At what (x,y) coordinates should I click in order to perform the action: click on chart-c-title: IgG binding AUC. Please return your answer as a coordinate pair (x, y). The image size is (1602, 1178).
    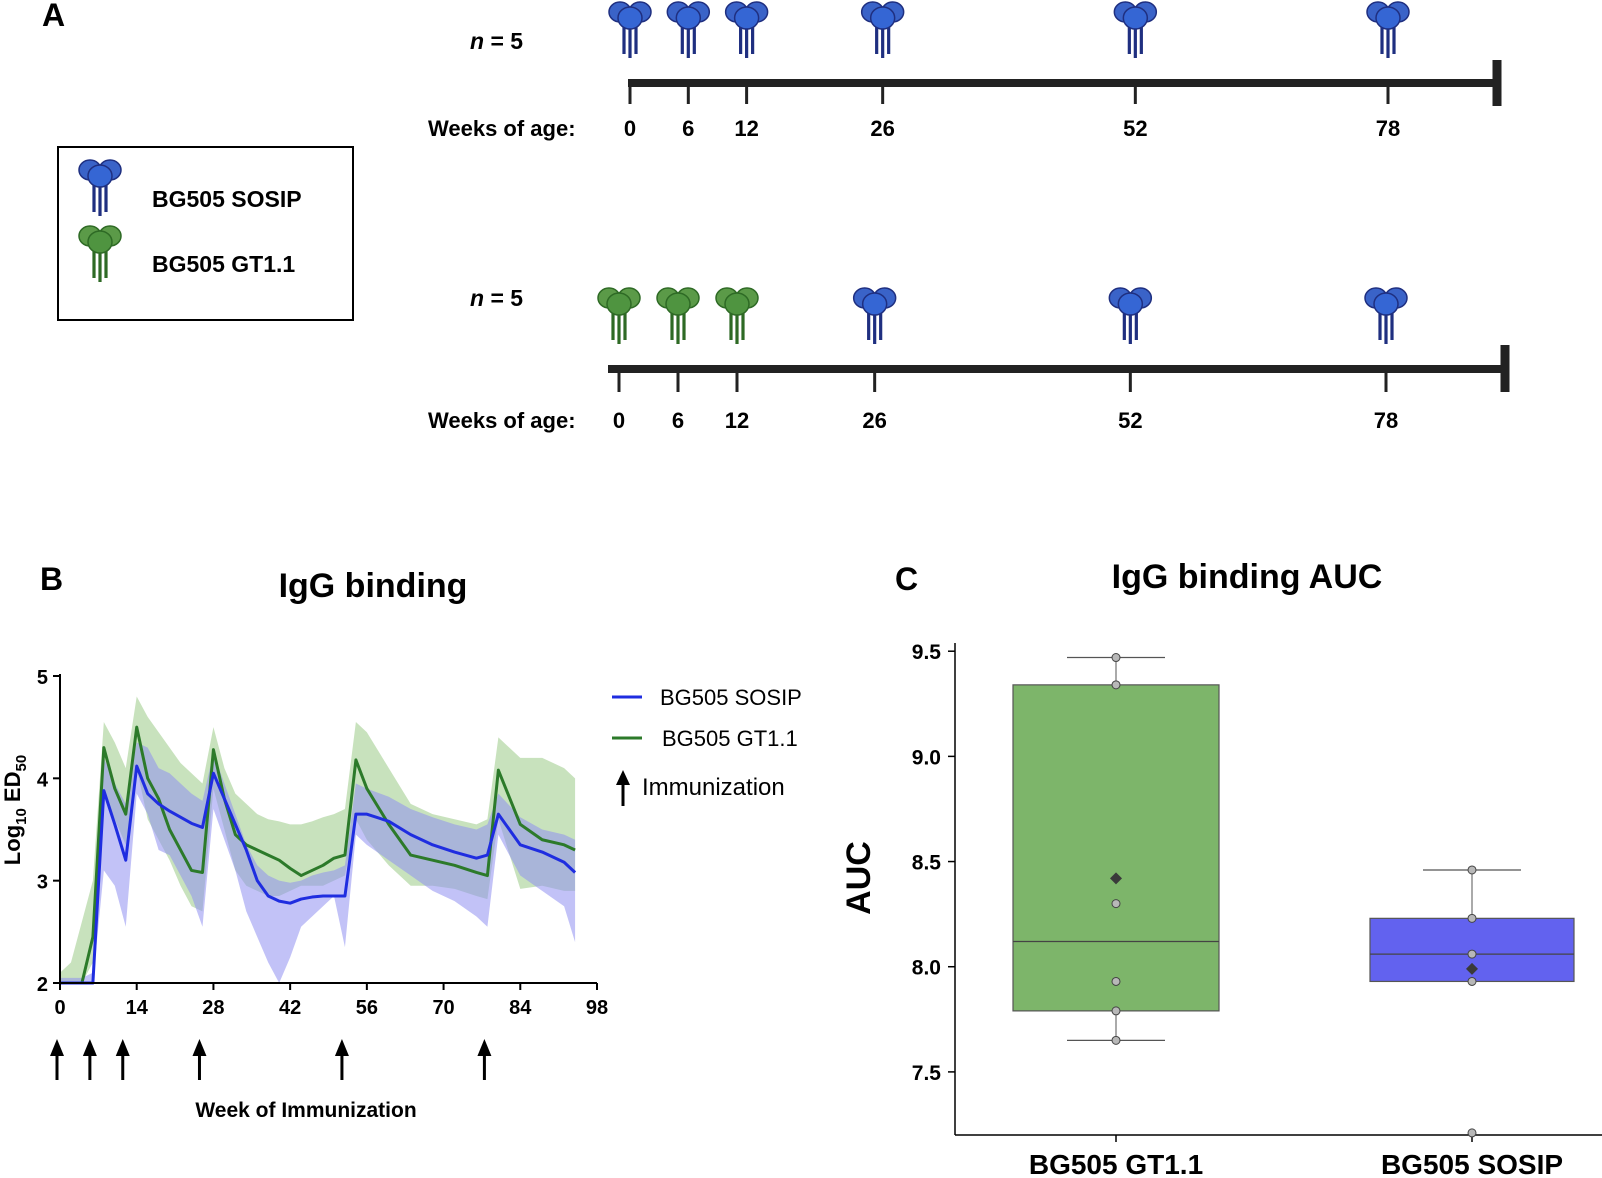
    Looking at the image, I should click on (1247, 577).